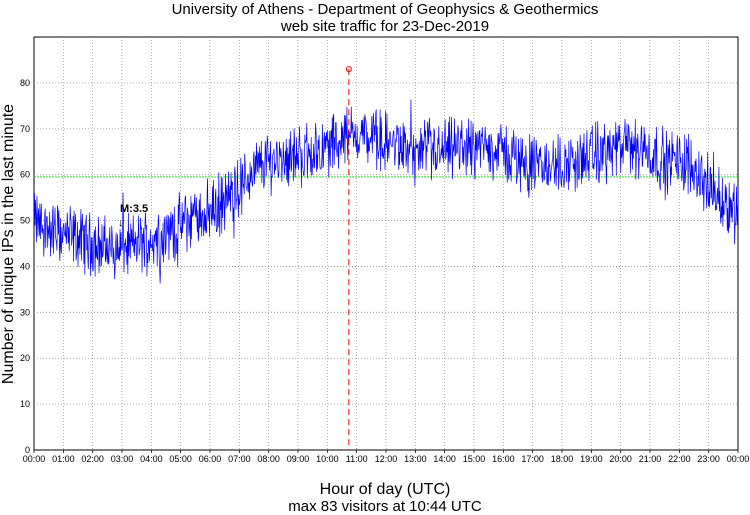 The height and width of the screenshot is (515, 750). I want to click on x-tick-label: 17:00, so click(532, 459).